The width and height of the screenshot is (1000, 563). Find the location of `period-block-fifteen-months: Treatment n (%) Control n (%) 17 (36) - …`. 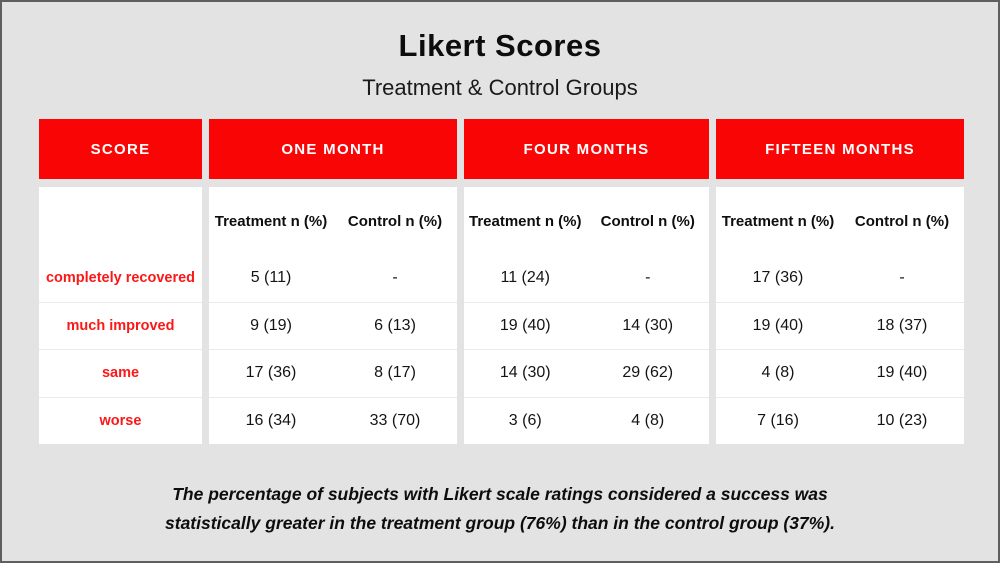

period-block-fifteen-months: Treatment n (%) Control n (%) 17 (36) - … is located at coordinates (840, 315).